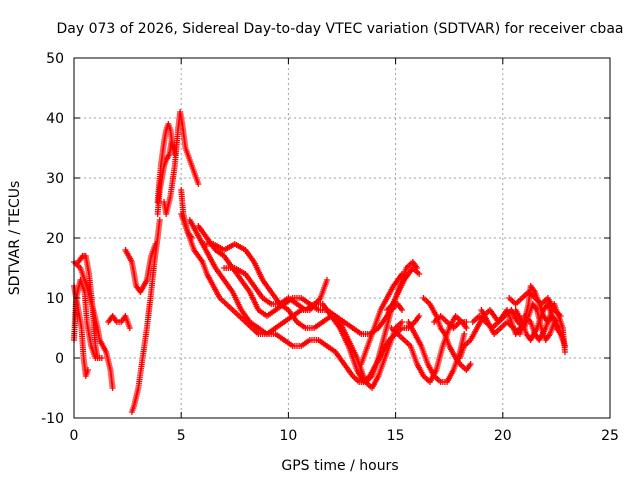 This screenshot has width=640, height=480. What do you see at coordinates (55, 299) in the screenshot?
I see `y-tick-label: 10` at bounding box center [55, 299].